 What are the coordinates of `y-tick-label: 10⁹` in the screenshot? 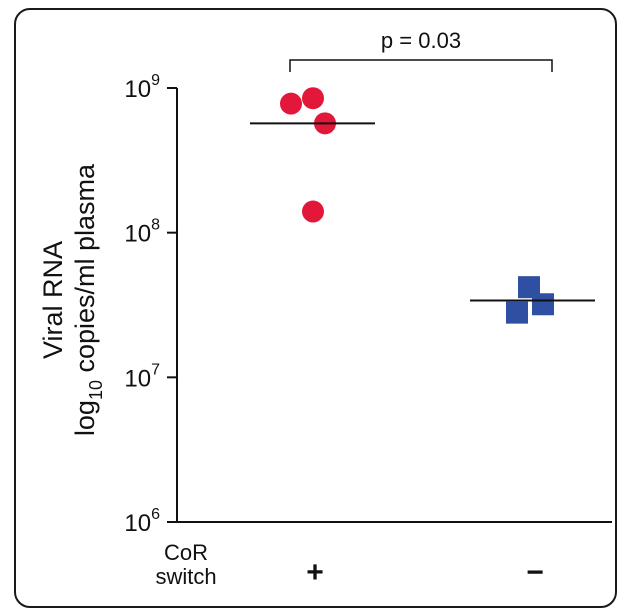 It's located at (142, 87).